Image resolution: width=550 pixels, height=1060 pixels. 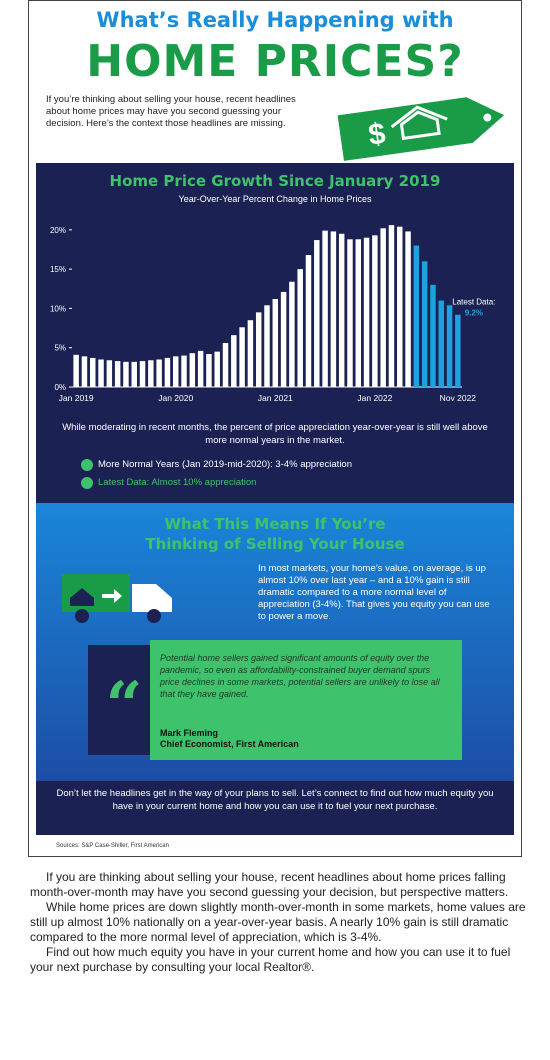 What do you see at coordinates (58, 230) in the screenshot?
I see `y-tick-label: 20%` at bounding box center [58, 230].